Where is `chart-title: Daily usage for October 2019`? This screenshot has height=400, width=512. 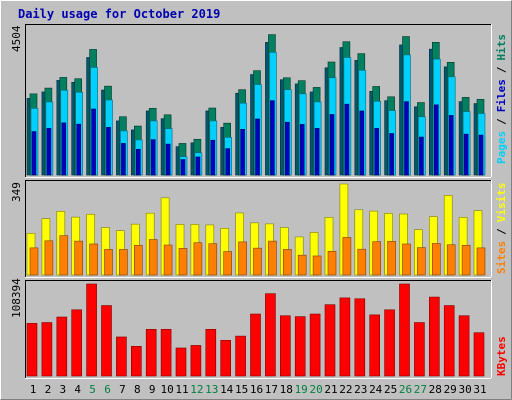 chart-title: Daily usage for October 2019 is located at coordinates (119, 14).